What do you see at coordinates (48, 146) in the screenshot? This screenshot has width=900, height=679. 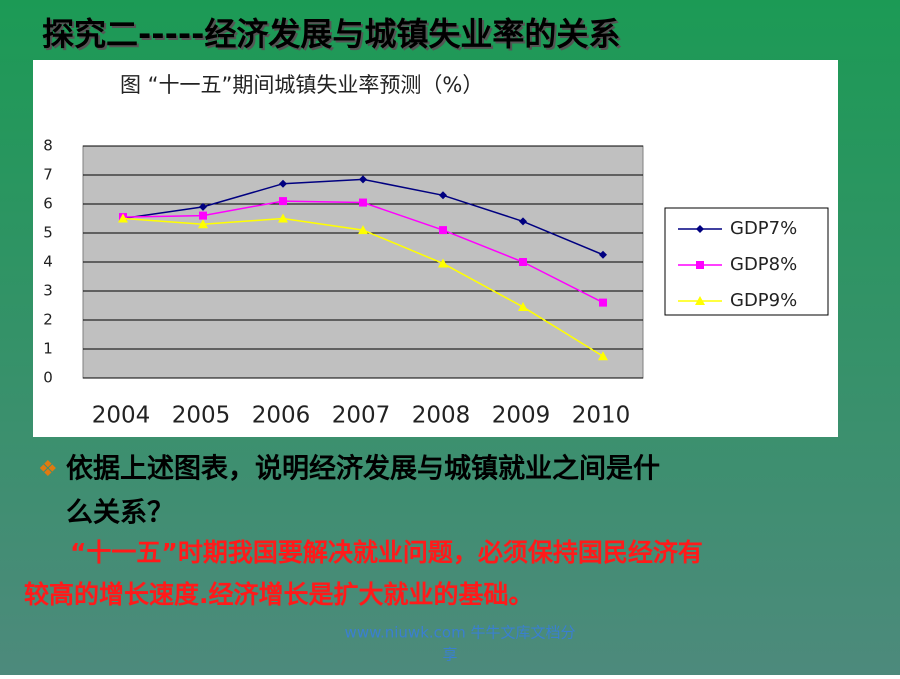 I see `y-tick-label: 8` at bounding box center [48, 146].